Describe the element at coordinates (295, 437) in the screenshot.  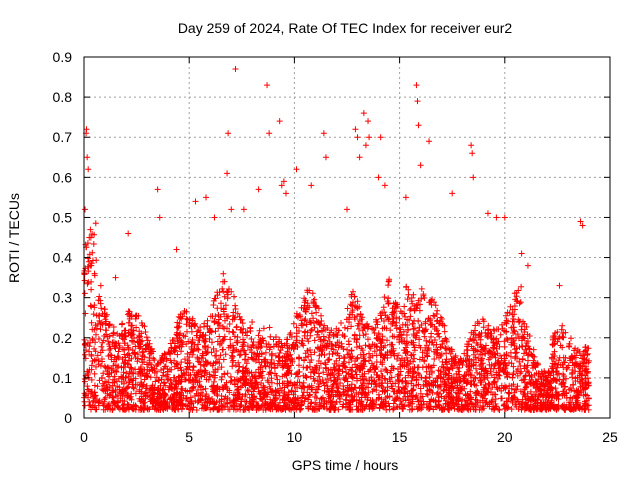
I see `x-tick-label: 10` at that location.